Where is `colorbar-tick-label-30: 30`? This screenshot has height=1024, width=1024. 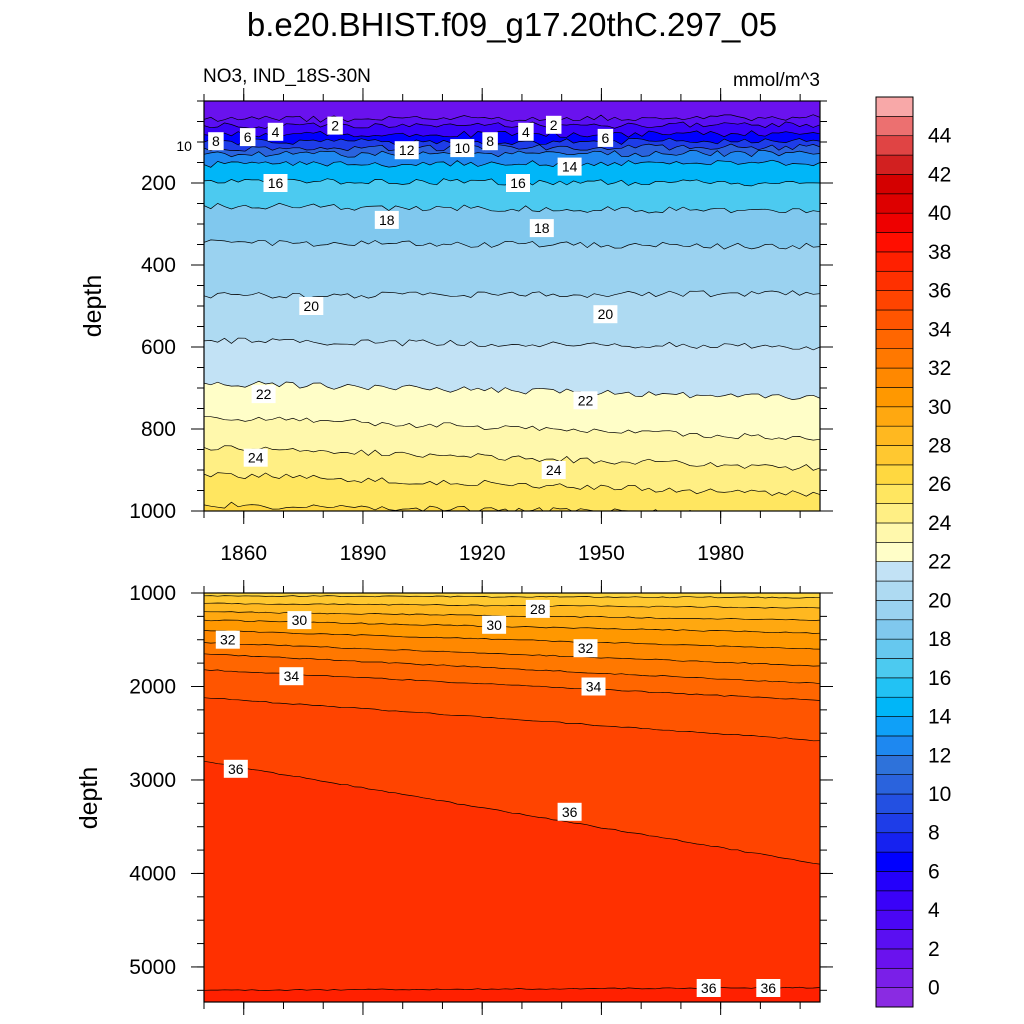 colorbar-tick-label-30: 30 is located at coordinates (939, 407).